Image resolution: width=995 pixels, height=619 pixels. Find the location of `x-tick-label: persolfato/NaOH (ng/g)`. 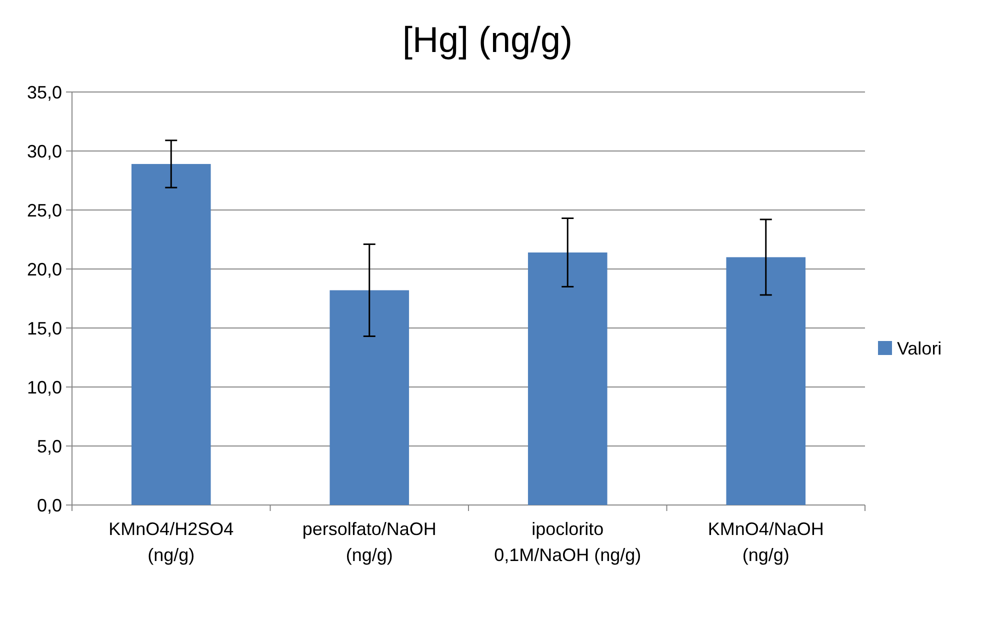

x-tick-label: persolfato/NaOH (ng/g) is located at coordinates (369, 542).